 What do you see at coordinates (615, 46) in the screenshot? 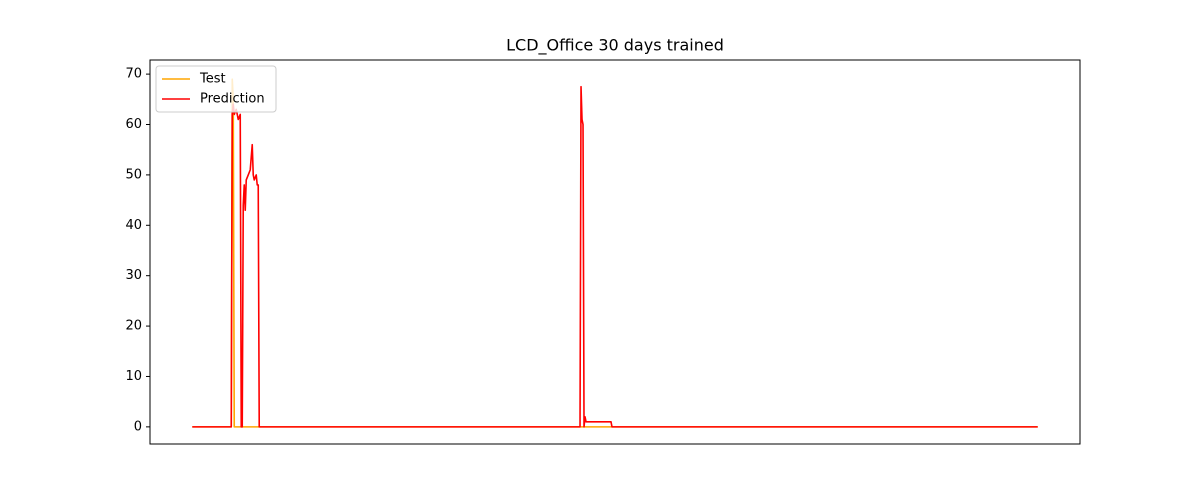
I see `chart-title: LCD_Office 30 days trained` at bounding box center [615, 46].